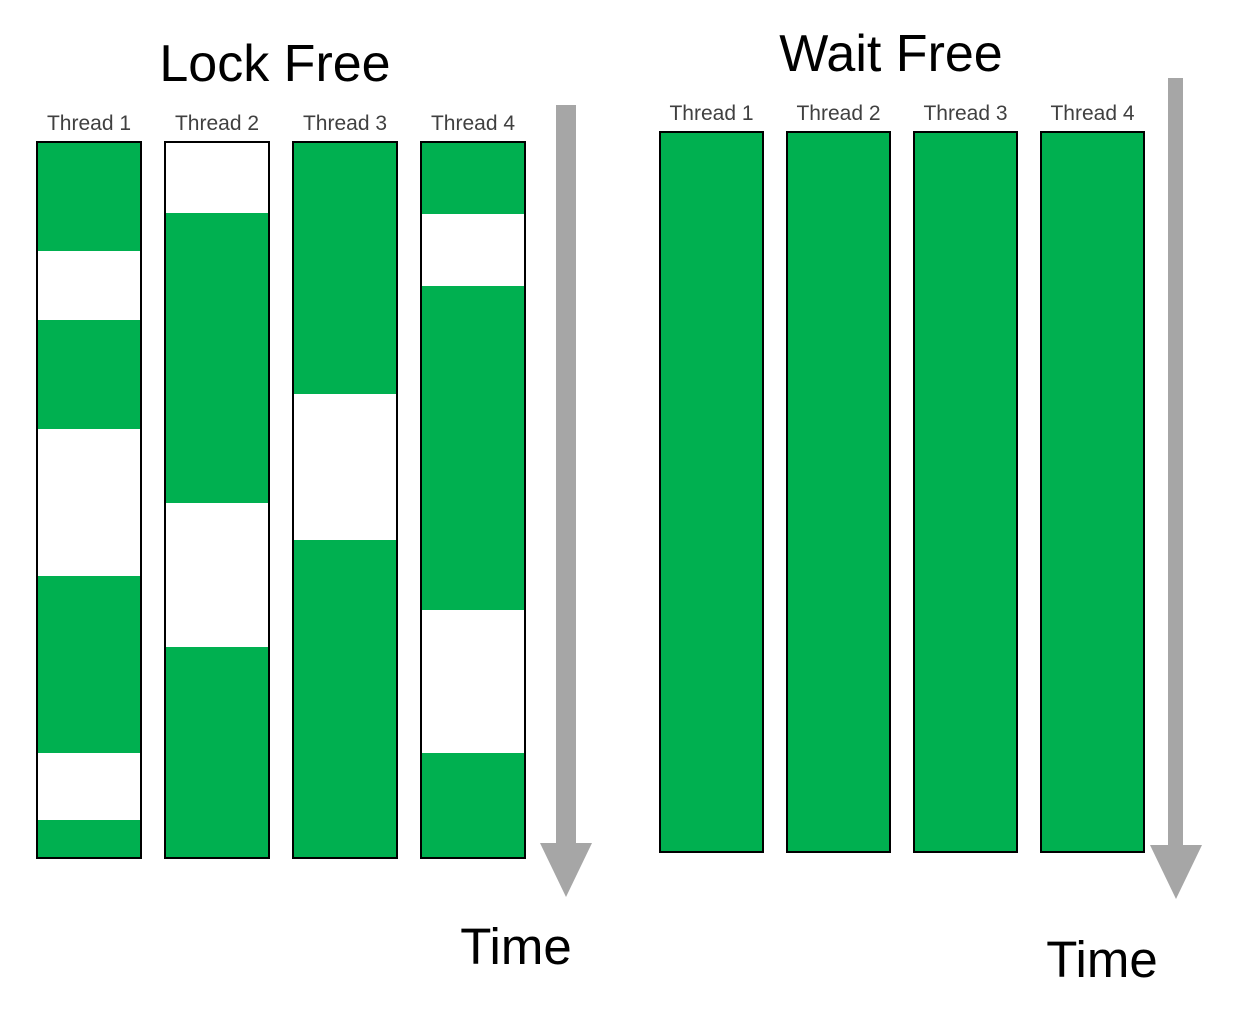 Image resolution: width=1244 pixels, height=1020 pixels. What do you see at coordinates (891, 54) in the screenshot?
I see `wait-free-title: Wait Free` at bounding box center [891, 54].